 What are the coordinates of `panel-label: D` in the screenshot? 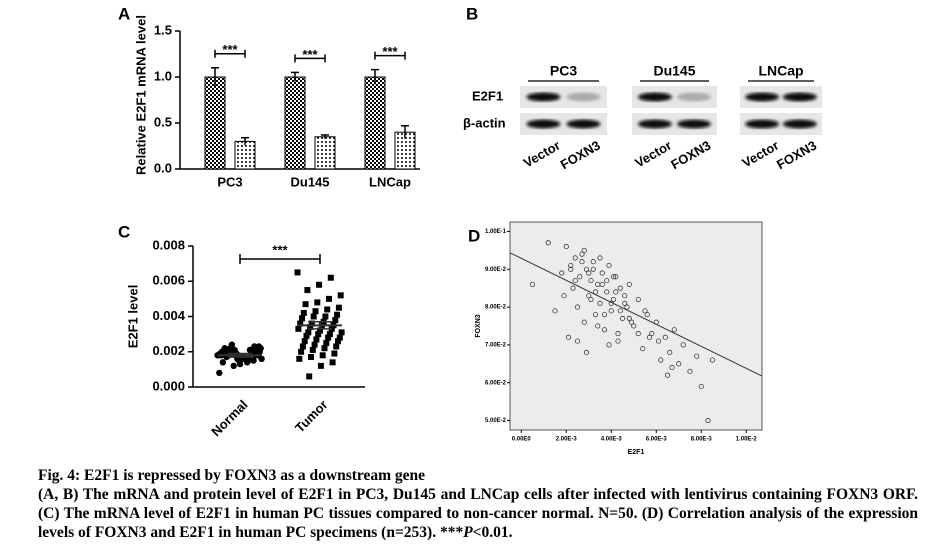 It's located at (474, 235).